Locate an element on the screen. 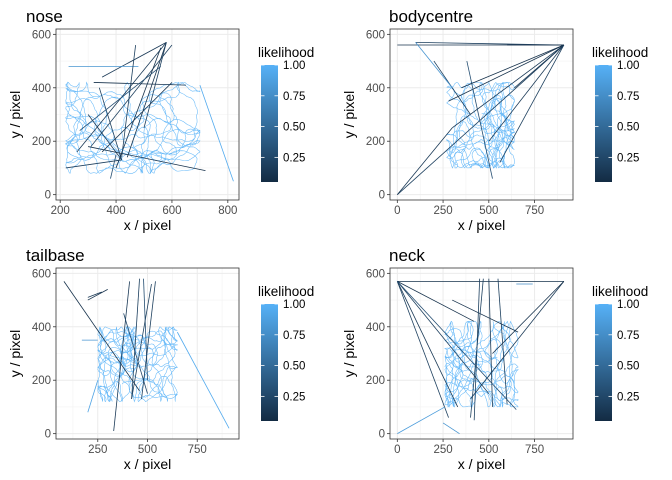 The height and width of the screenshot is (480, 672). x-tick-label: 600 is located at coordinates (171, 211).